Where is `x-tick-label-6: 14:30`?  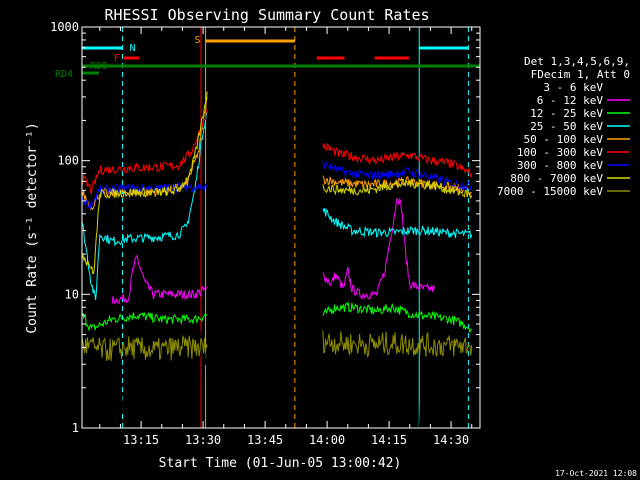
x-tick-label-6: 14:30 is located at coordinates (451, 440).